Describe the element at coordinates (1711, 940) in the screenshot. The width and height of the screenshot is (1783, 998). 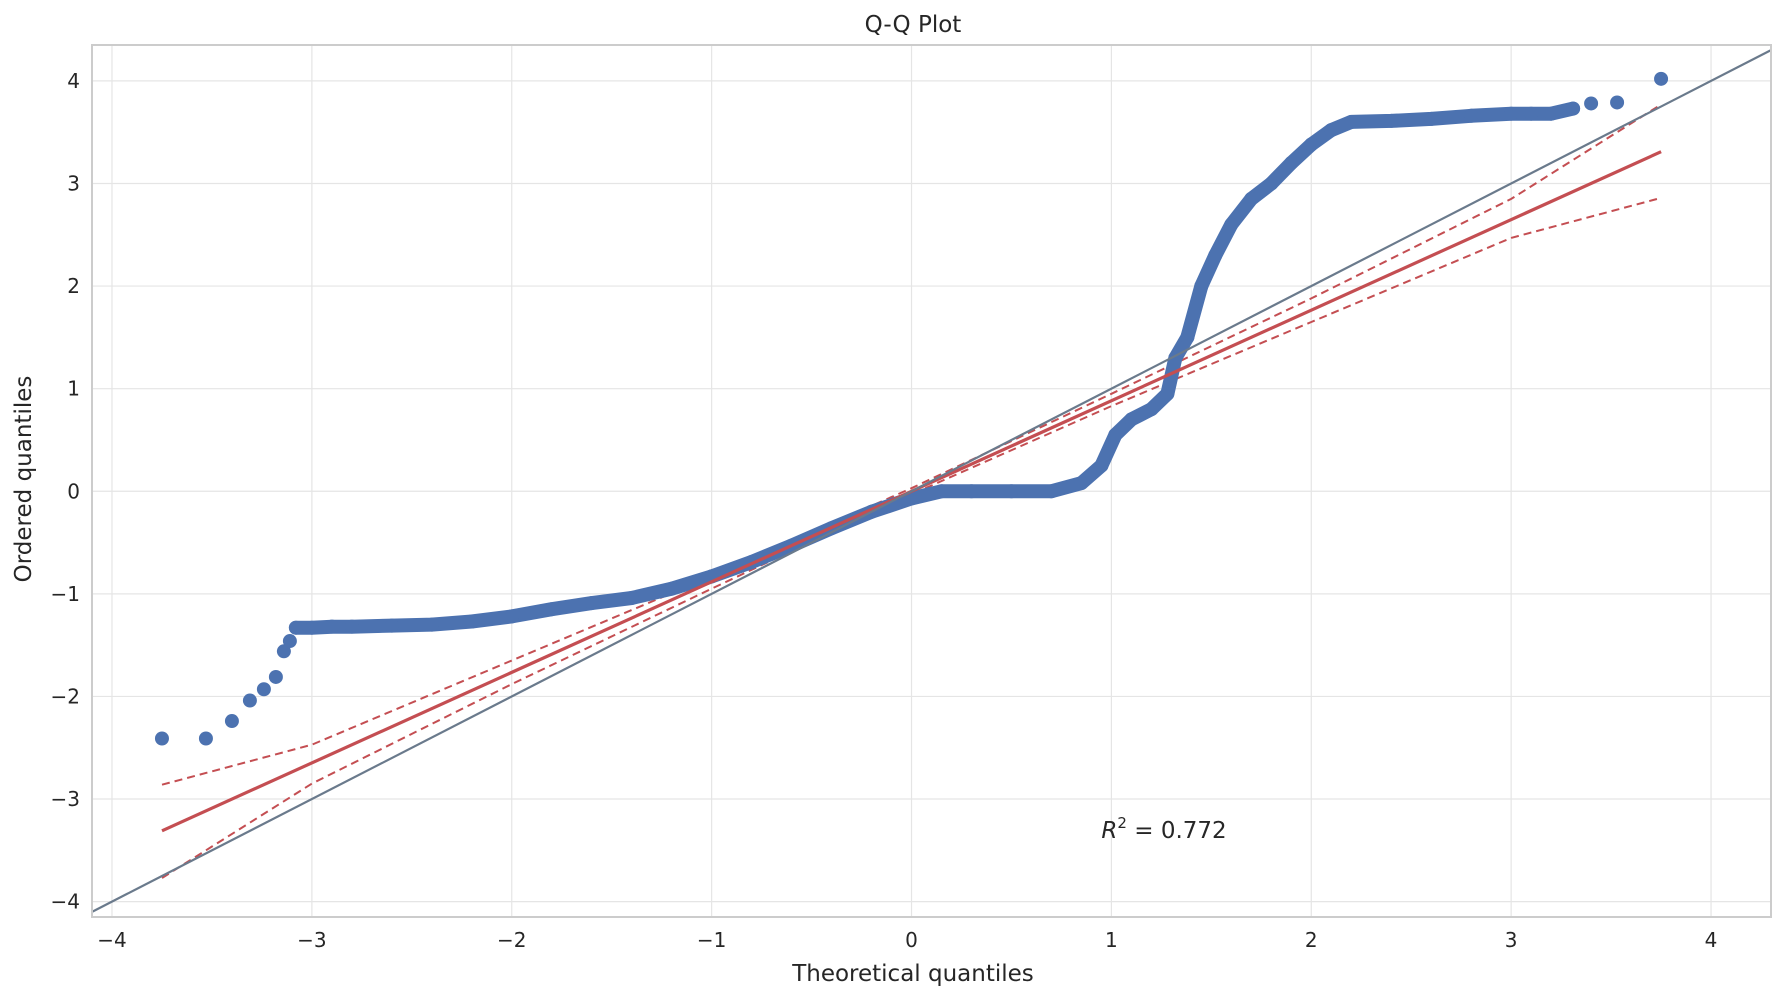
I see `x-tick-label: 4` at that location.